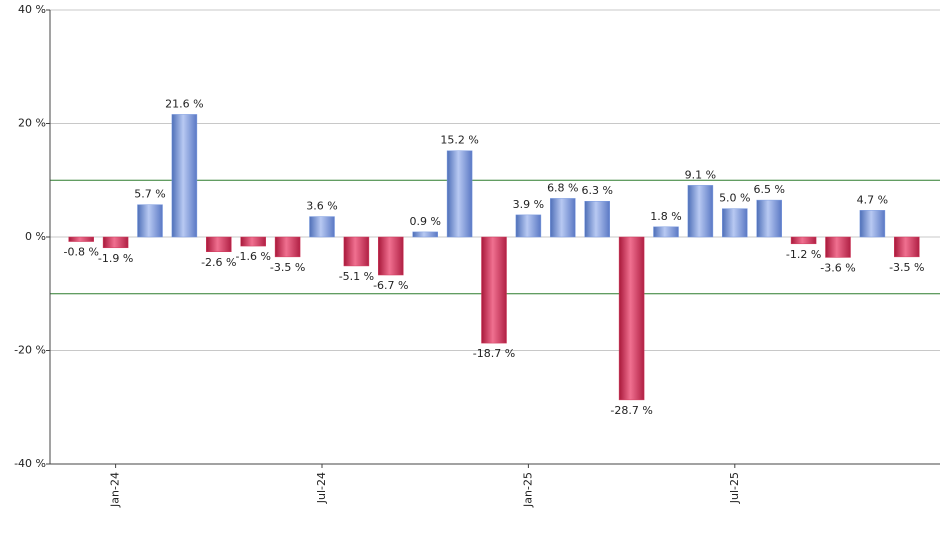 This screenshot has height=550, width=940. What do you see at coordinates (596, 190) in the screenshot?
I see `value-label: 6.3 %` at bounding box center [596, 190].